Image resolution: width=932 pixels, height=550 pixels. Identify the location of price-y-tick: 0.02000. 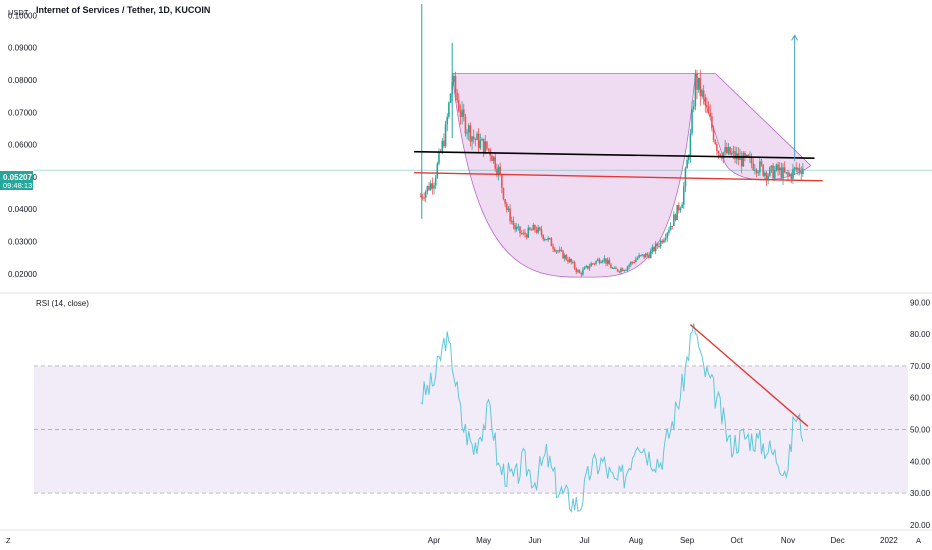
(22, 274).